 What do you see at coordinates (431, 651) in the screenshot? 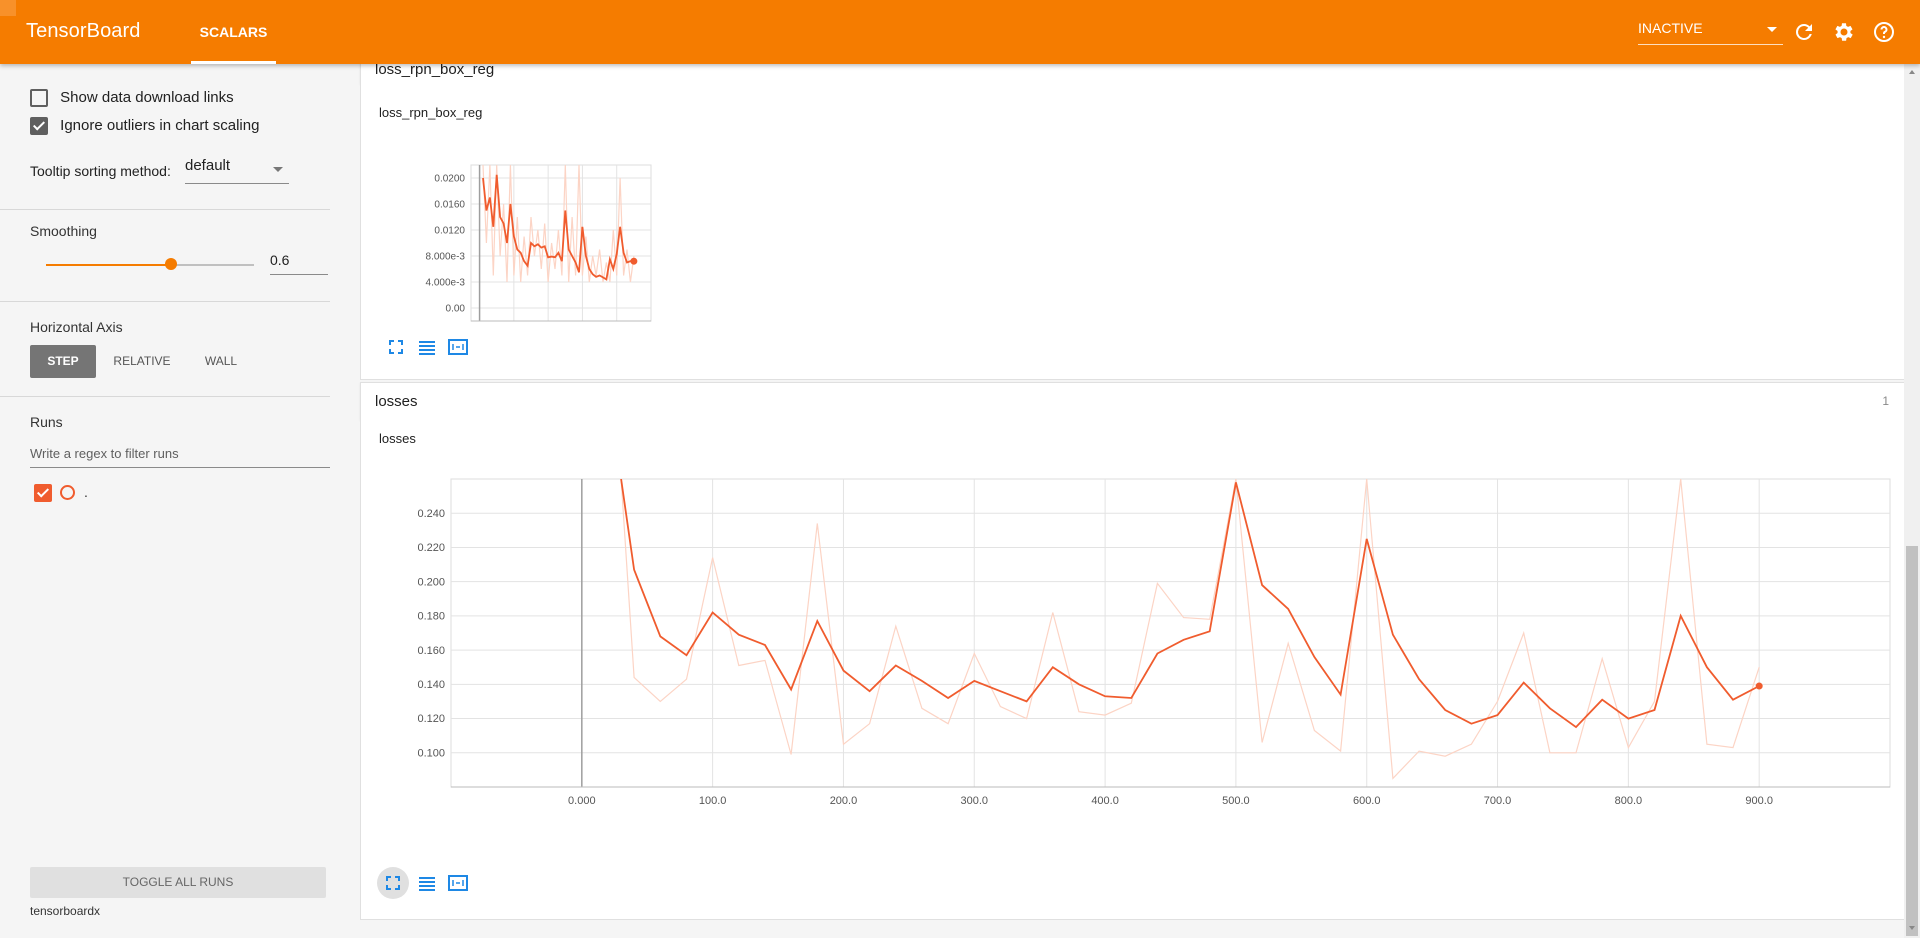
I see `y-tick-label: 0.160` at bounding box center [431, 651].